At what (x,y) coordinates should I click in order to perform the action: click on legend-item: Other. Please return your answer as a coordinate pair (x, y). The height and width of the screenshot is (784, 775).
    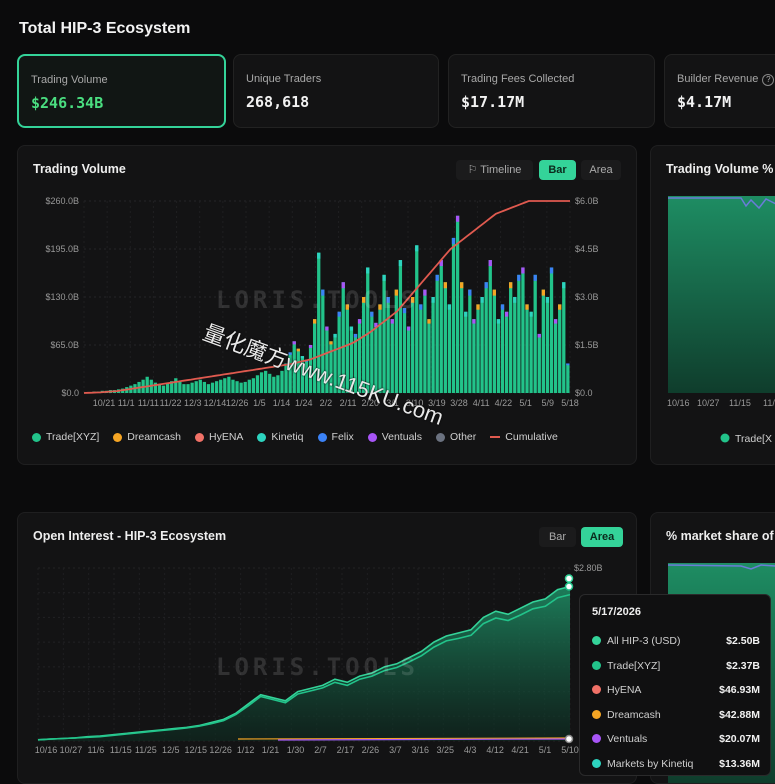
    Looking at the image, I should click on (456, 437).